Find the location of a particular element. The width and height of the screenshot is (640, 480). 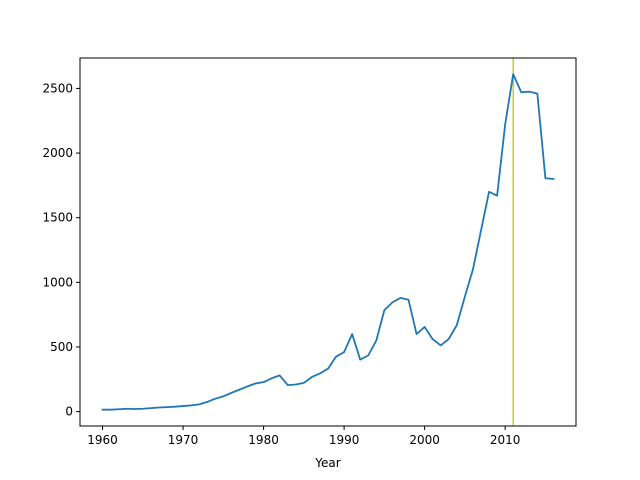

y-tick-label: 500 is located at coordinates (61, 347).